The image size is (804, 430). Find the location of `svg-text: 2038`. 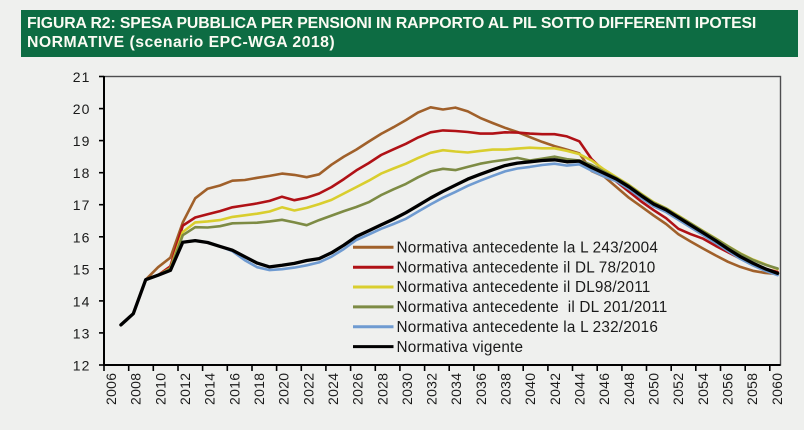

svg-text: 2038 is located at coordinates (506, 389).